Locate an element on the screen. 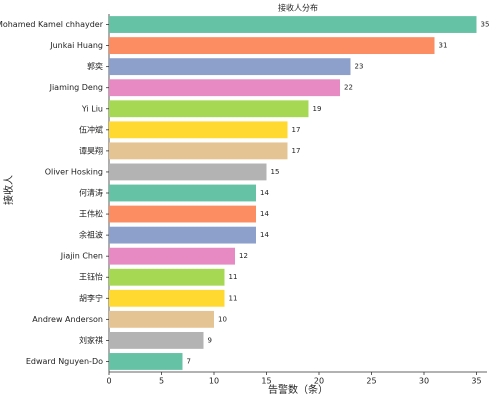 Image resolution: width=500 pixels, height=400 pixels. x-tick-label: 10 is located at coordinates (214, 381).